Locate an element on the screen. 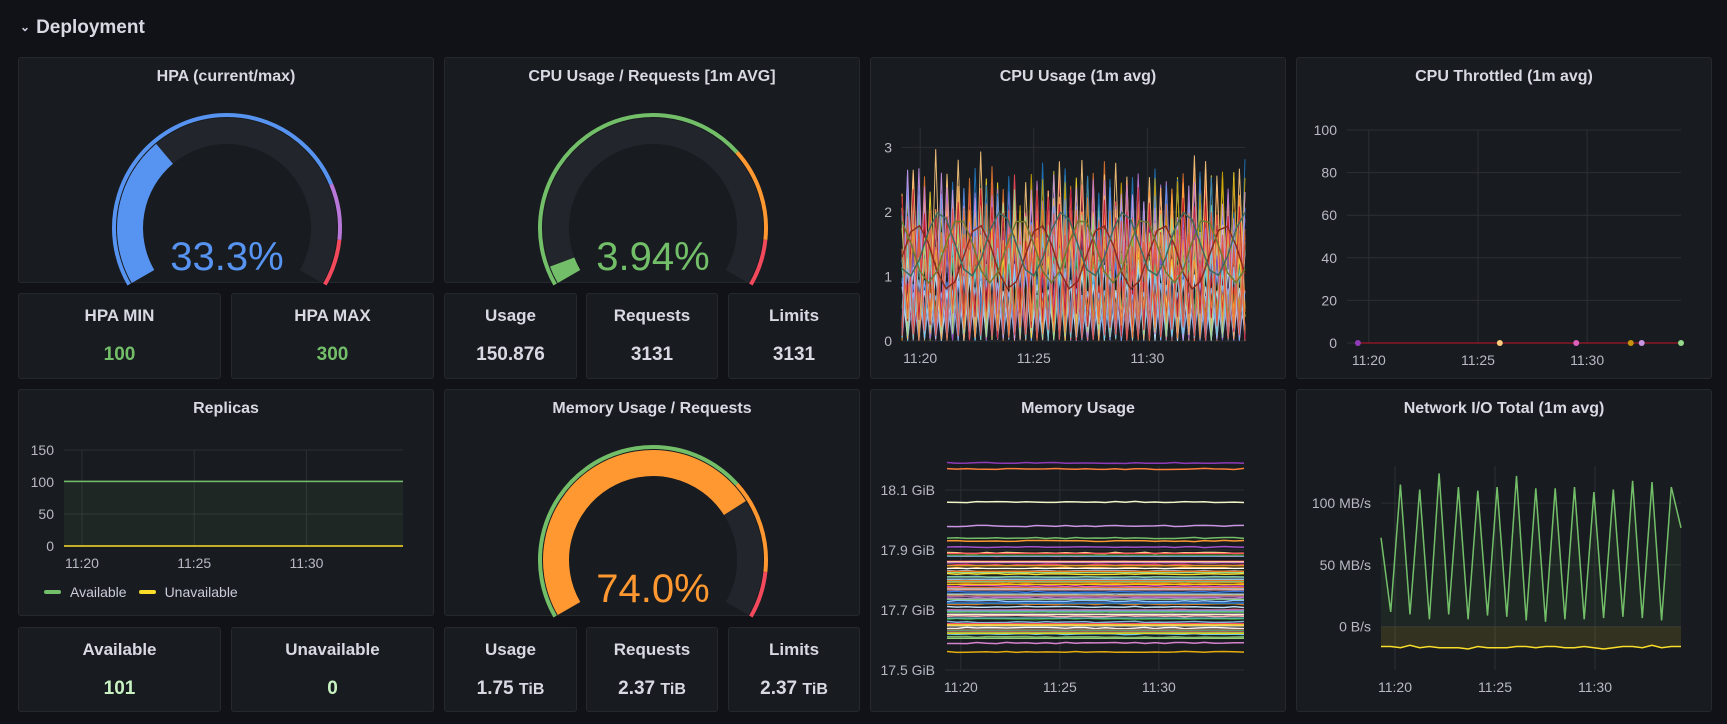 The image size is (1727, 724). panel-cpu-gauge: CPU Usage / Requests [1m AVG] 3.94% is located at coordinates (652, 171).